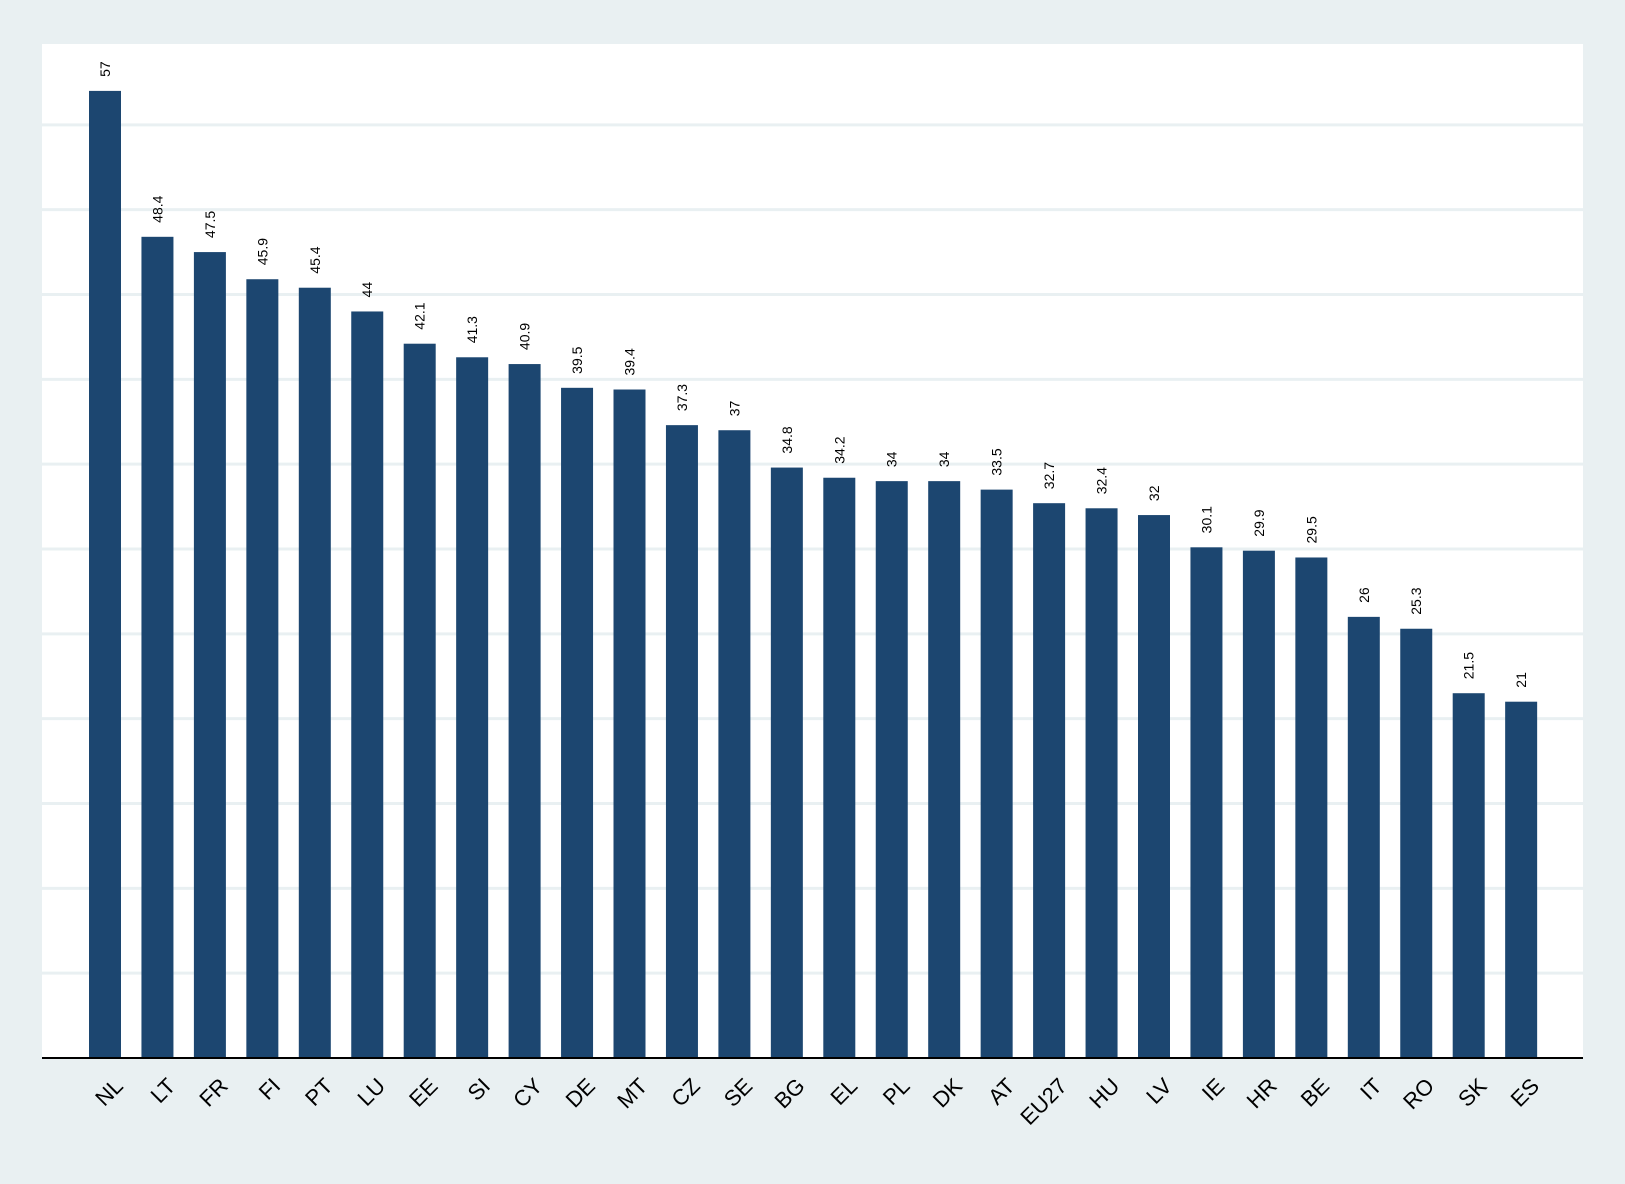  Describe the element at coordinates (1521, 879) in the screenshot. I see `bar-es` at that location.